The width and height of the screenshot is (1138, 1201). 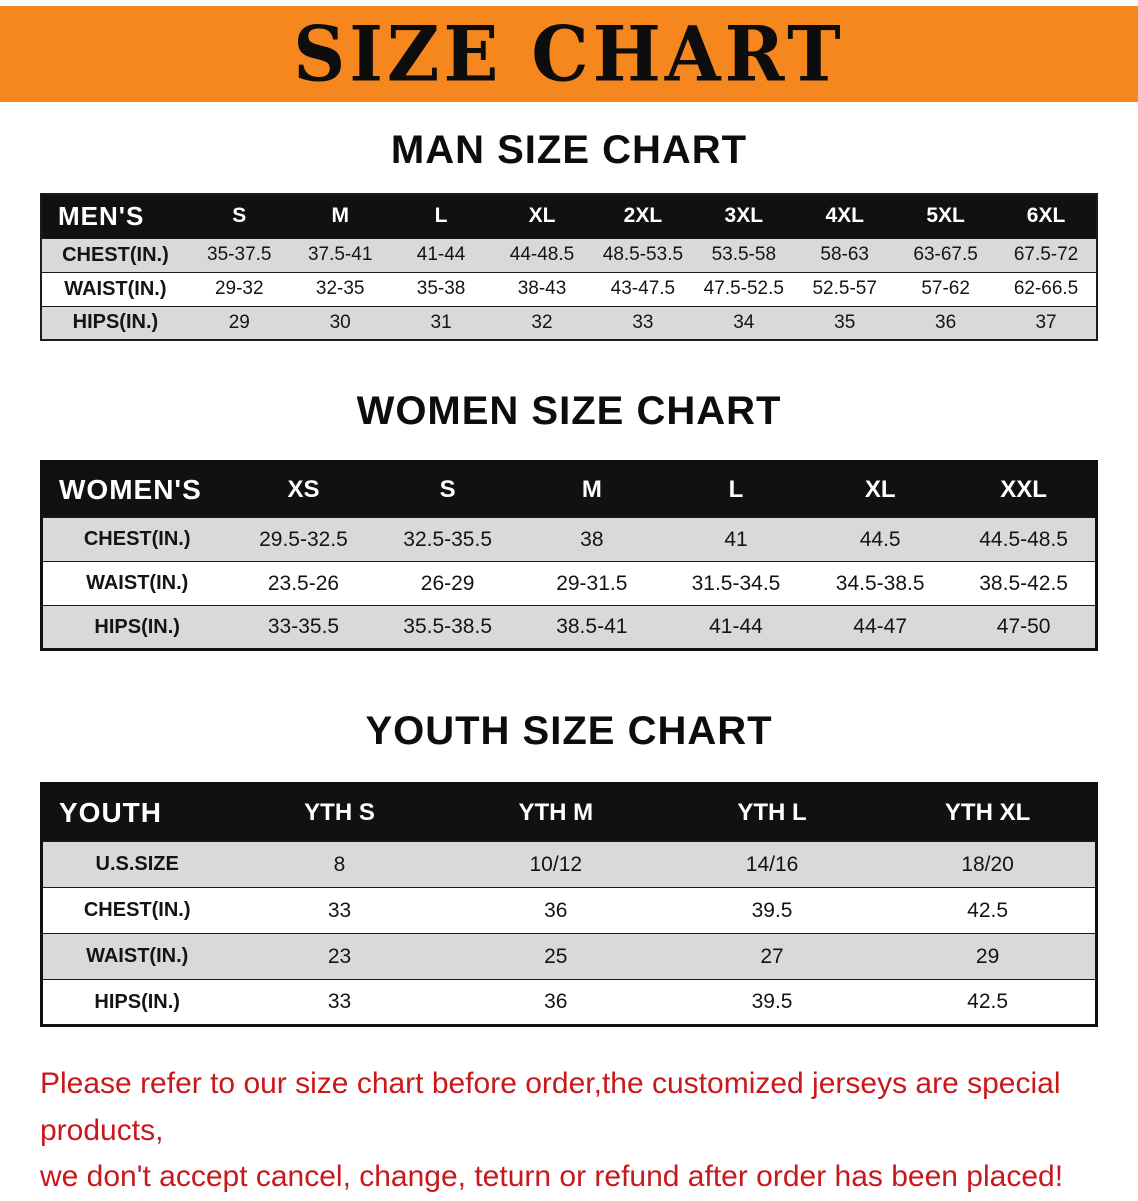 I want to click on measure-value-cell: 25, so click(x=555, y=956).